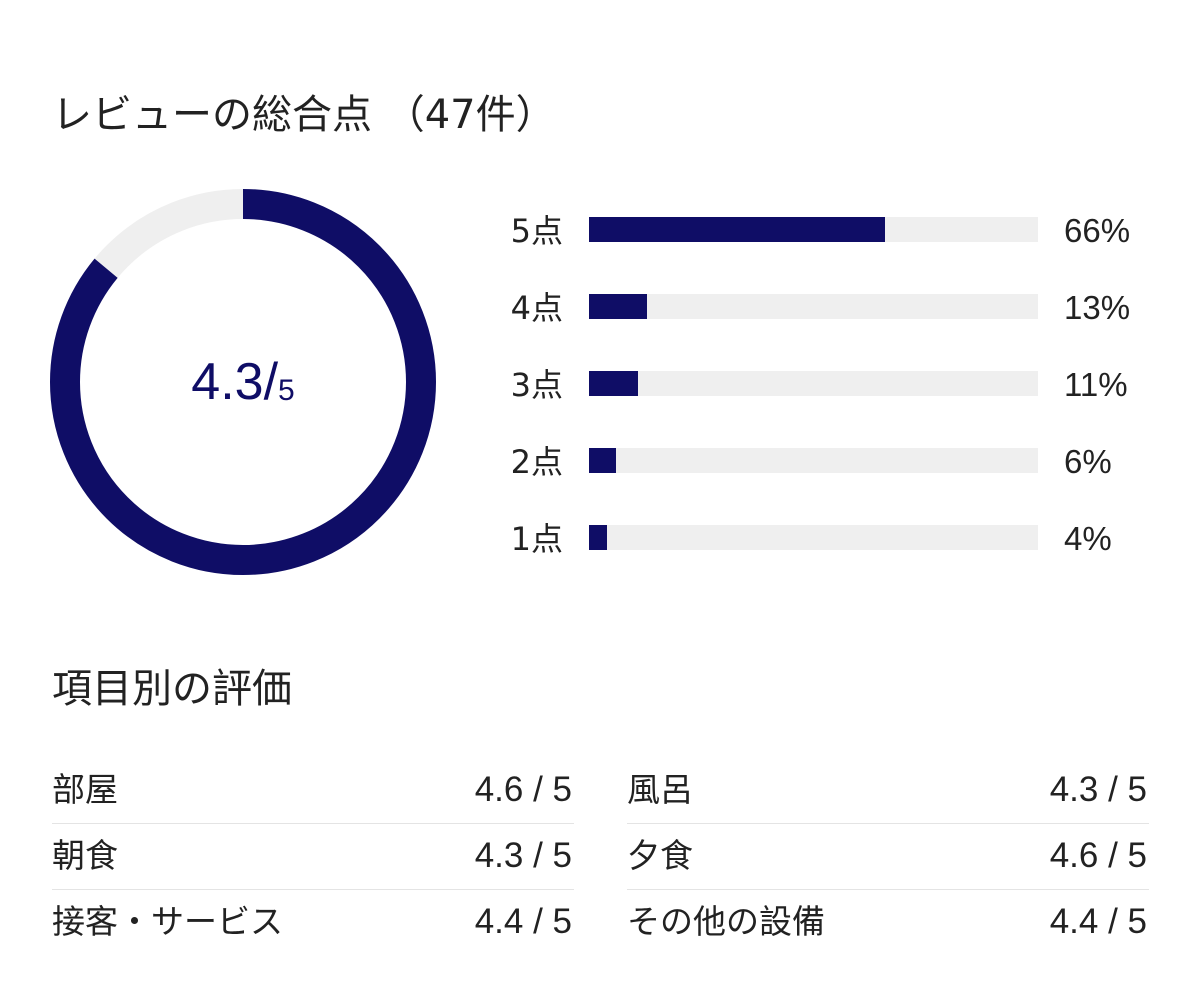 The width and height of the screenshot is (1200, 987). I want to click on distribution-label: 4点, so click(536, 308).